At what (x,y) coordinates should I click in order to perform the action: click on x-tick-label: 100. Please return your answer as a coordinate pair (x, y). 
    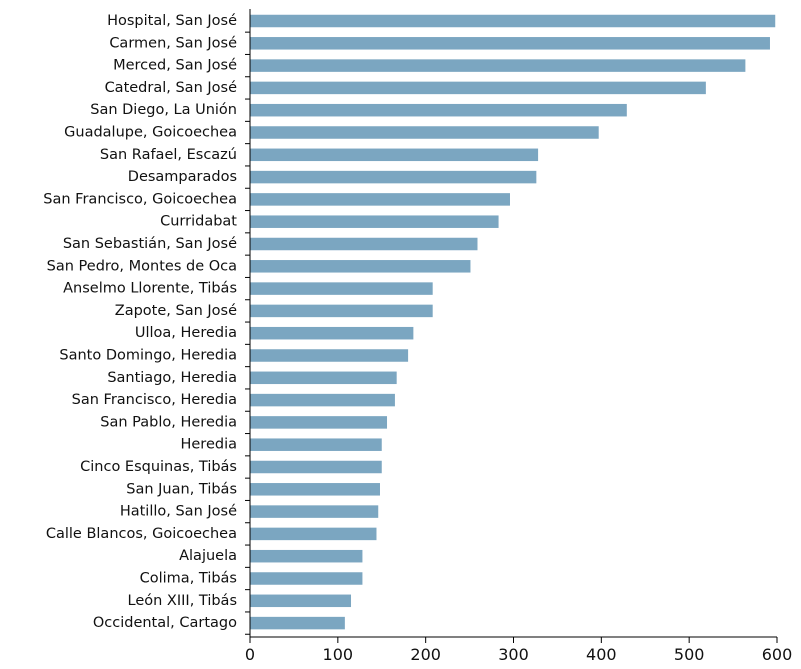
    Looking at the image, I should click on (338, 654).